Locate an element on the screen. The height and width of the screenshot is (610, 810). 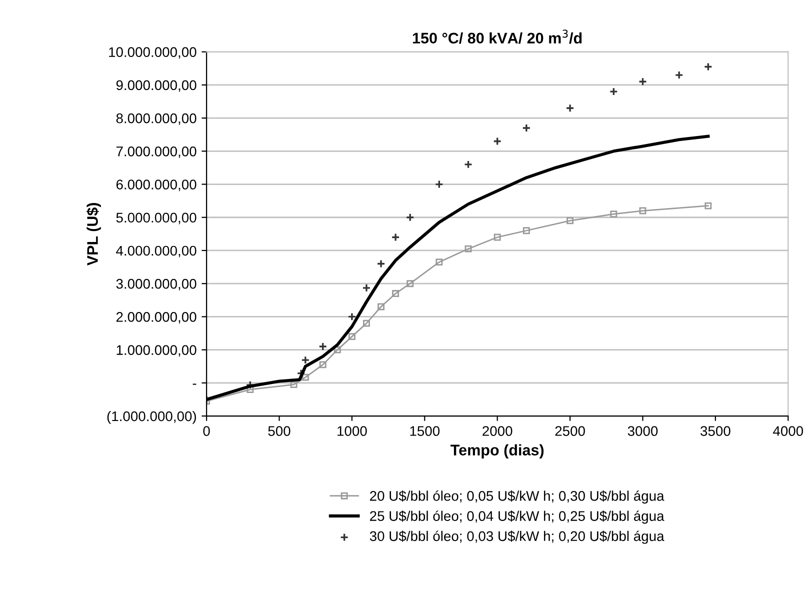
chart-title: 150 °C/ 80 kVA/ 20 m$^{3}$/d is located at coordinates (497, 37).